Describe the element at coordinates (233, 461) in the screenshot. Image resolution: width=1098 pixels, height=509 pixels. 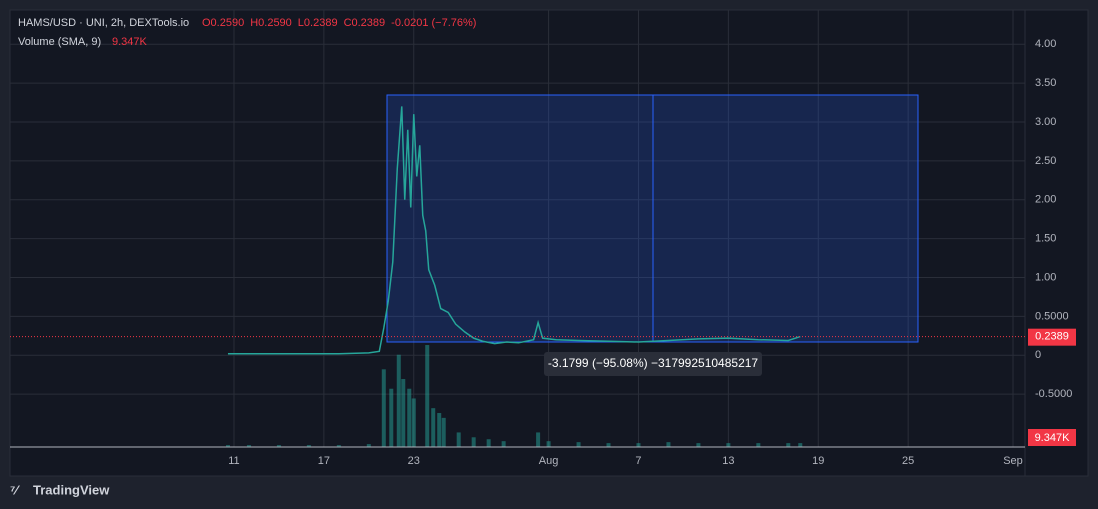
I see `x-tick-label: 11` at that location.